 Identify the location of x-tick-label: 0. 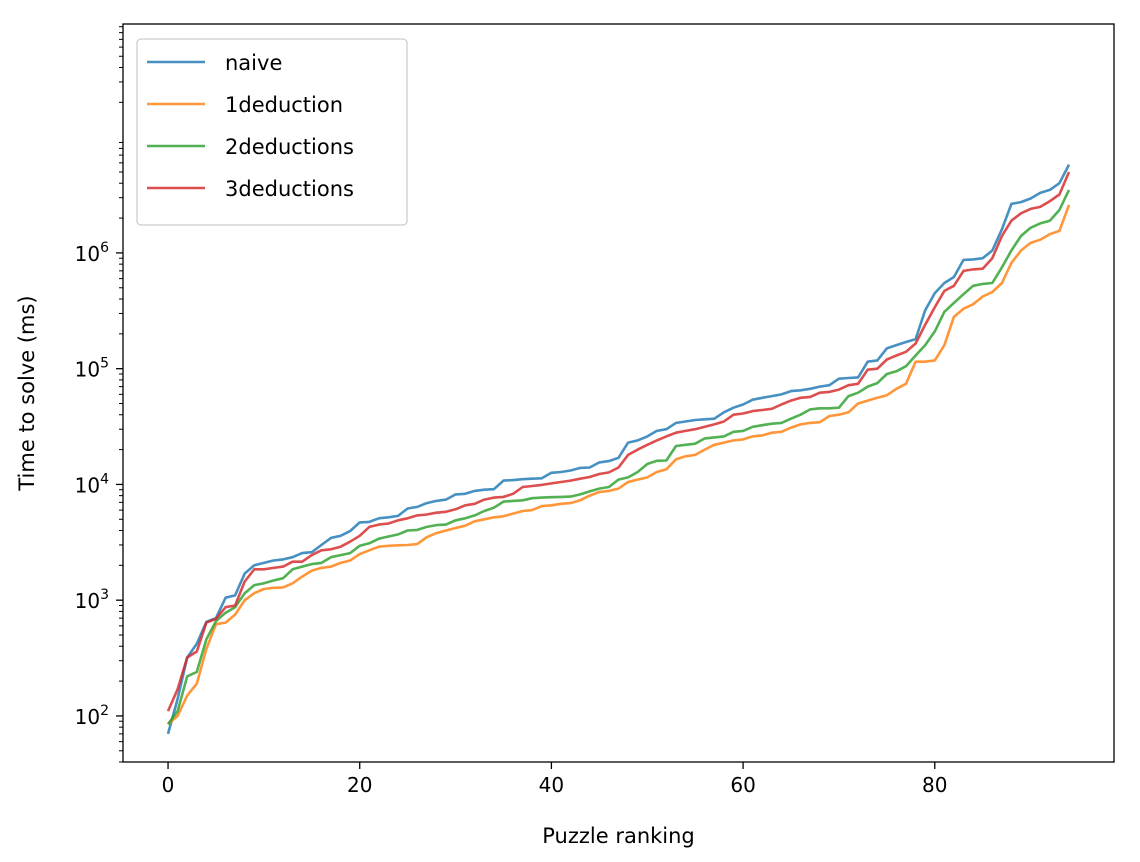
(168, 785).